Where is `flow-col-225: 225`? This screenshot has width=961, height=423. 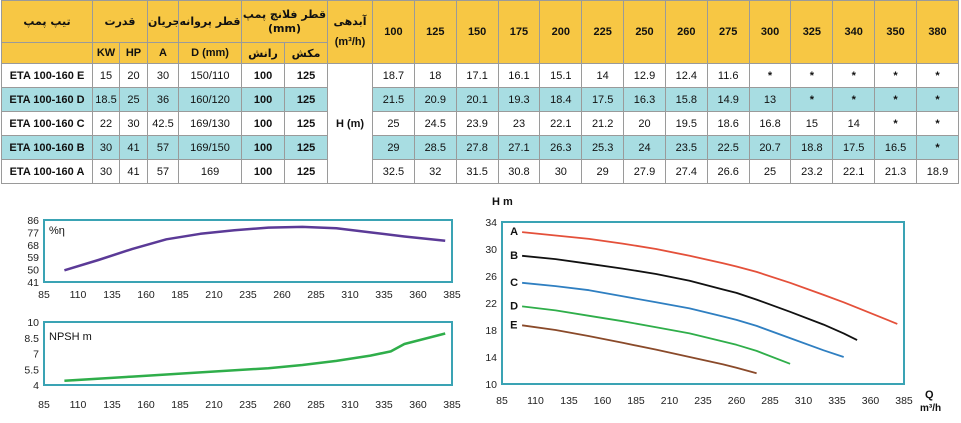 flow-col-225: 225 is located at coordinates (603, 32).